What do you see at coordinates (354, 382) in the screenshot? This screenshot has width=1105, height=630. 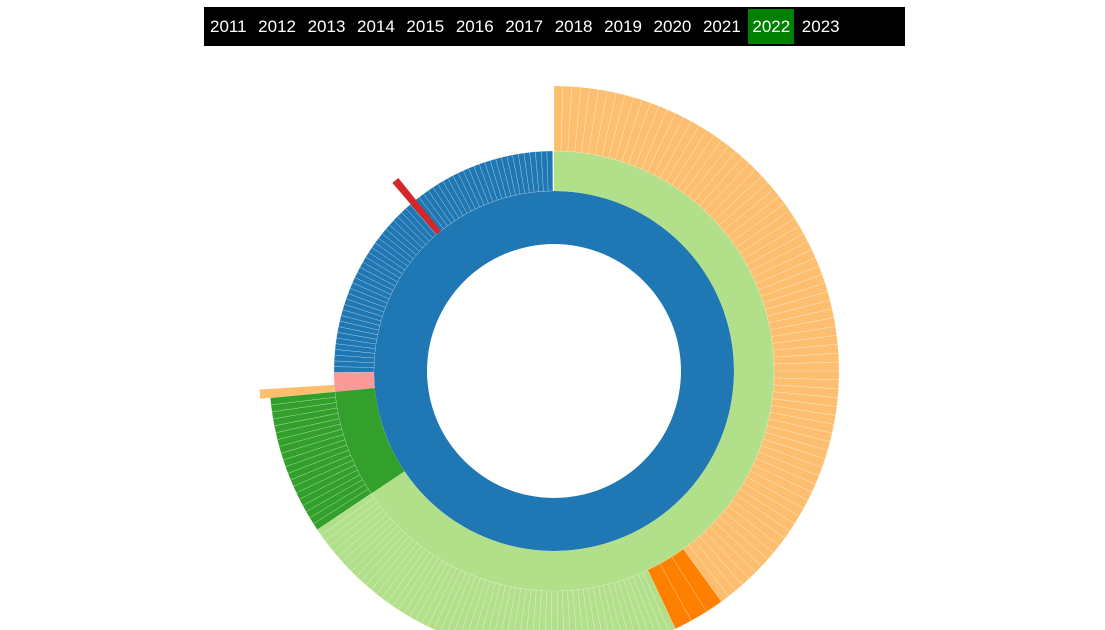 I see `sunburst-arc-ring2-seg3` at bounding box center [354, 382].